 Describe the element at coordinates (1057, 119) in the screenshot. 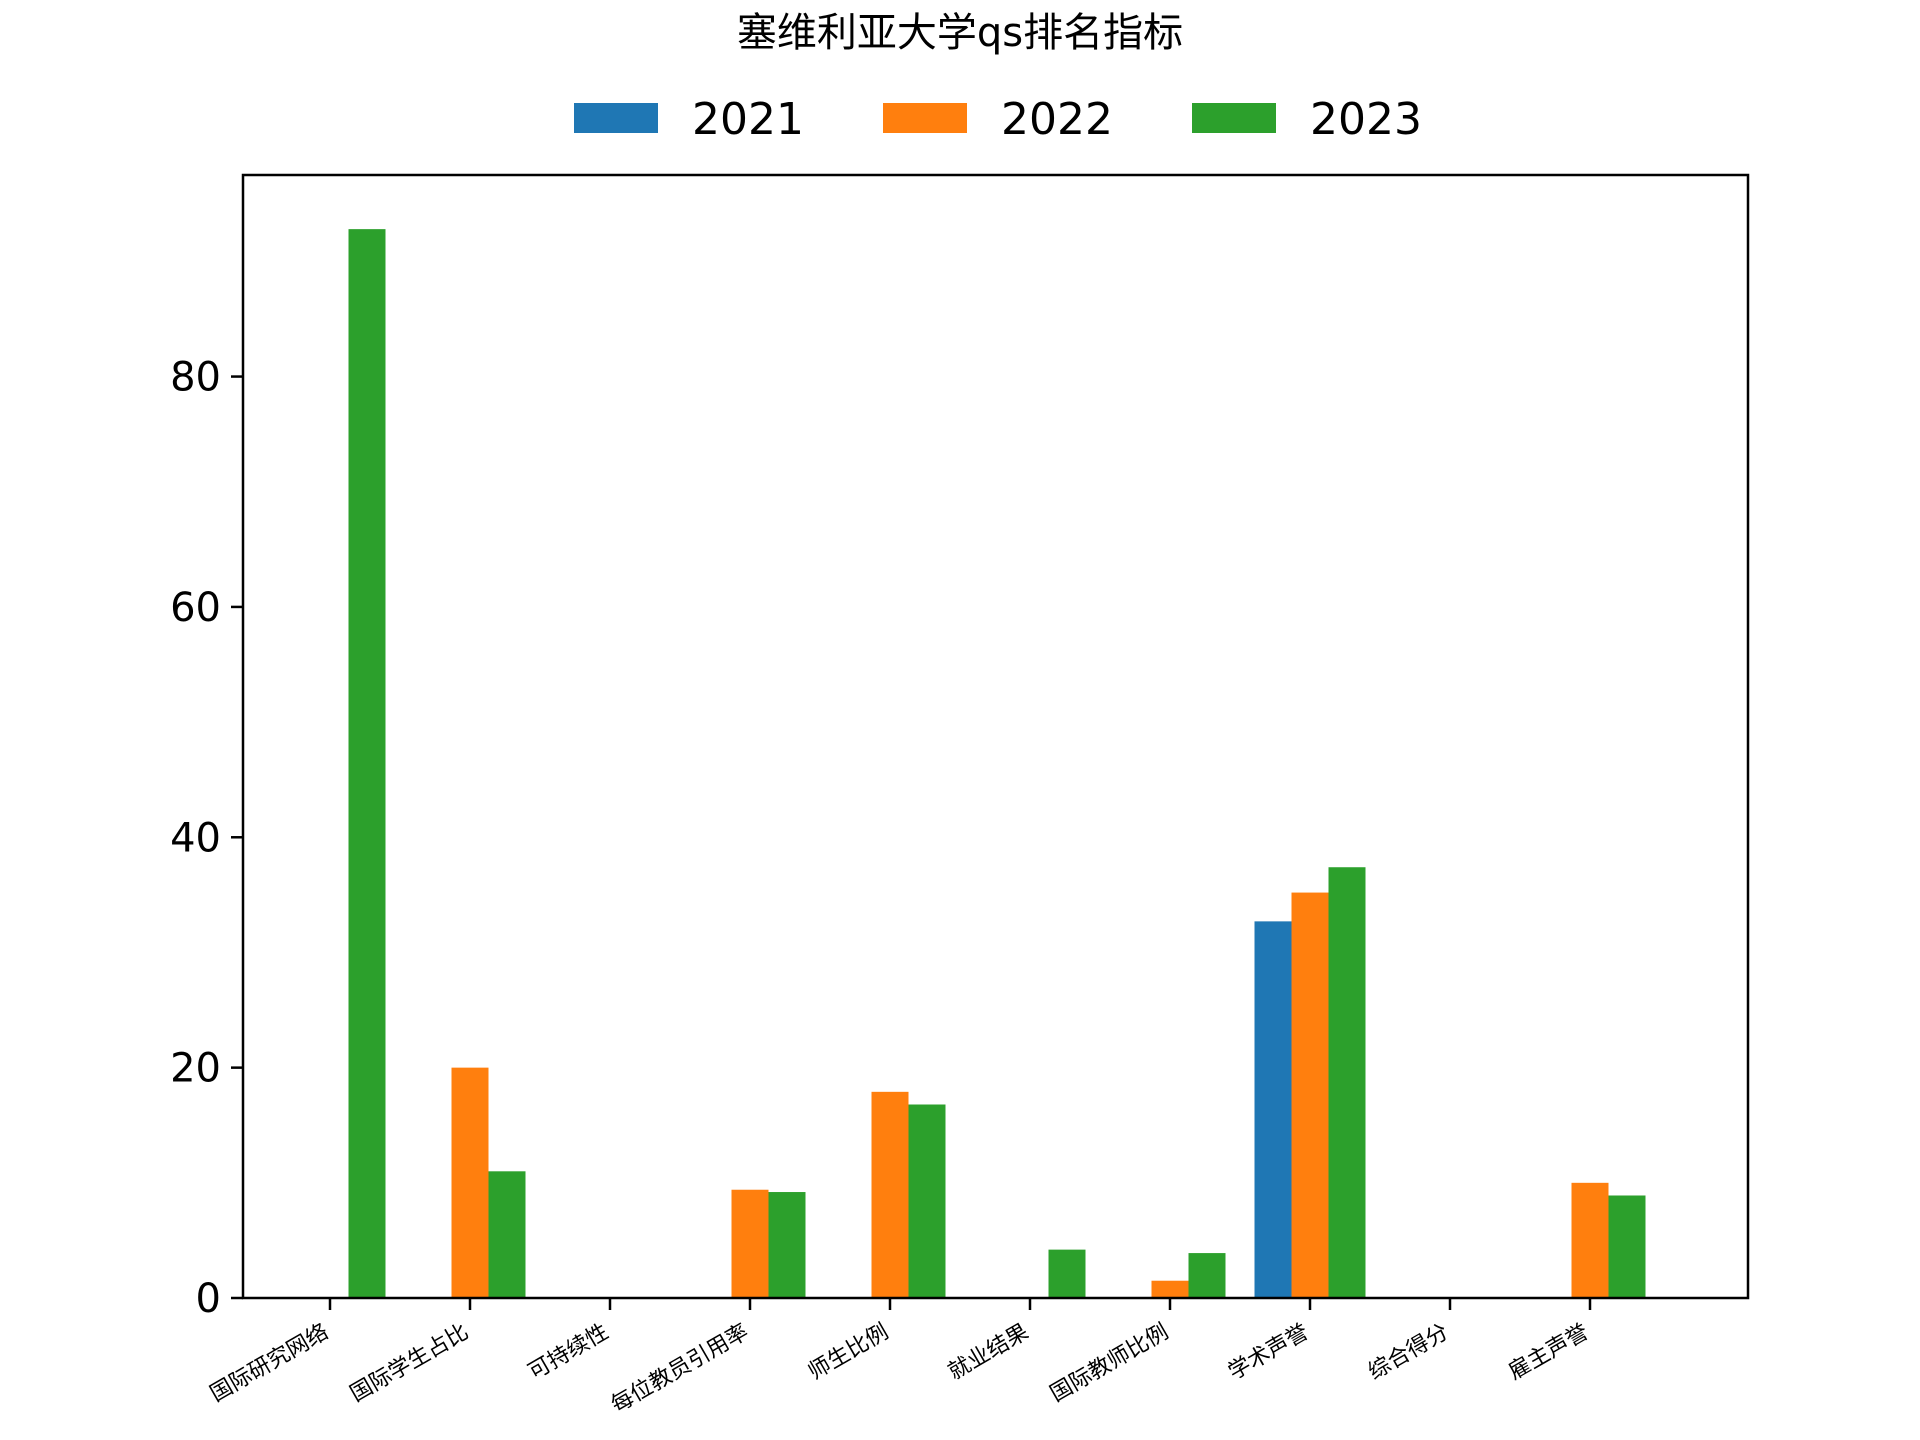

I see `legend-label-2022: 2022` at that location.